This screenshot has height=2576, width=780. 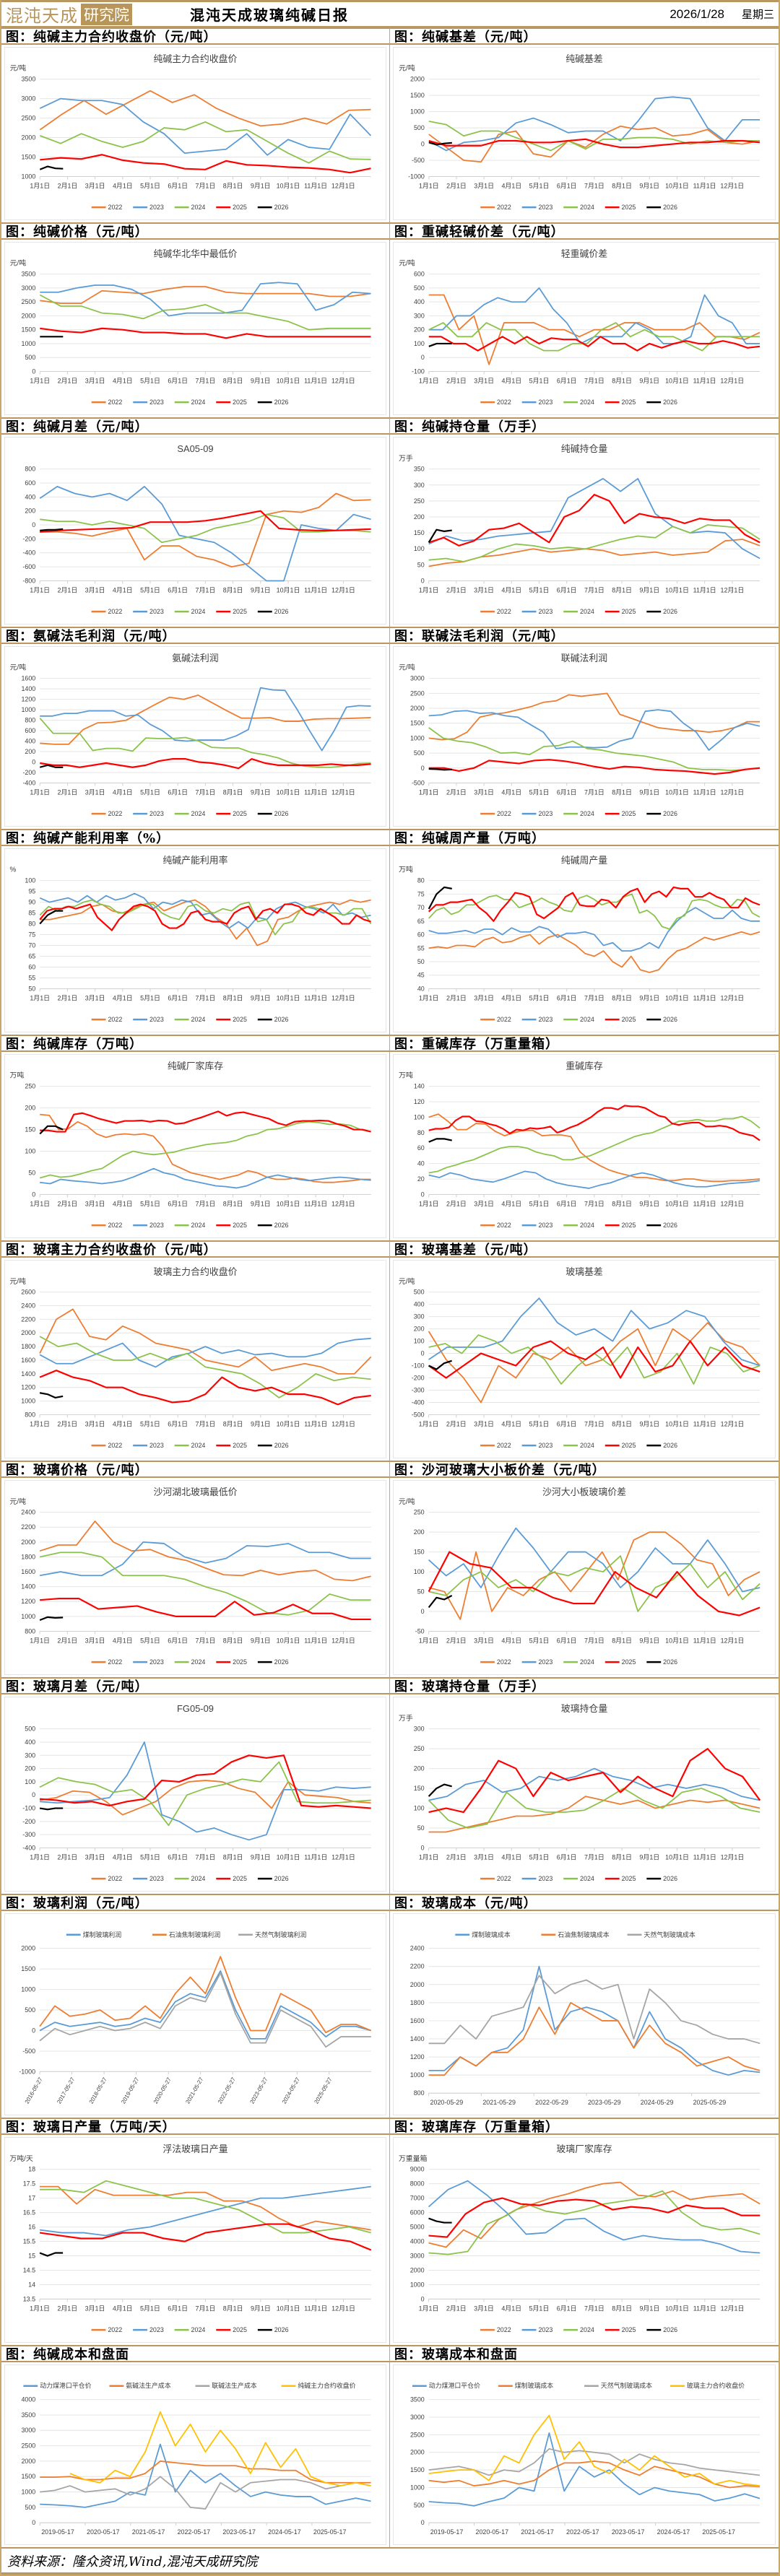 I want to click on legend-item: 天然气制玻璃利润, so click(x=272, y=1934).